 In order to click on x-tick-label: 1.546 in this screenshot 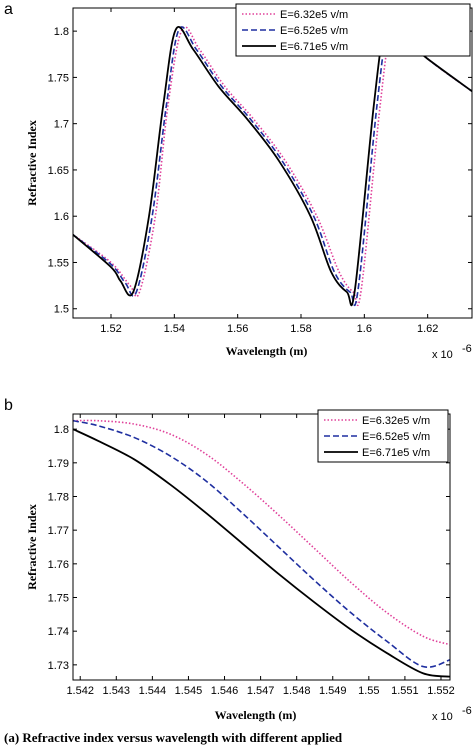, I will do `click(225, 691)`.